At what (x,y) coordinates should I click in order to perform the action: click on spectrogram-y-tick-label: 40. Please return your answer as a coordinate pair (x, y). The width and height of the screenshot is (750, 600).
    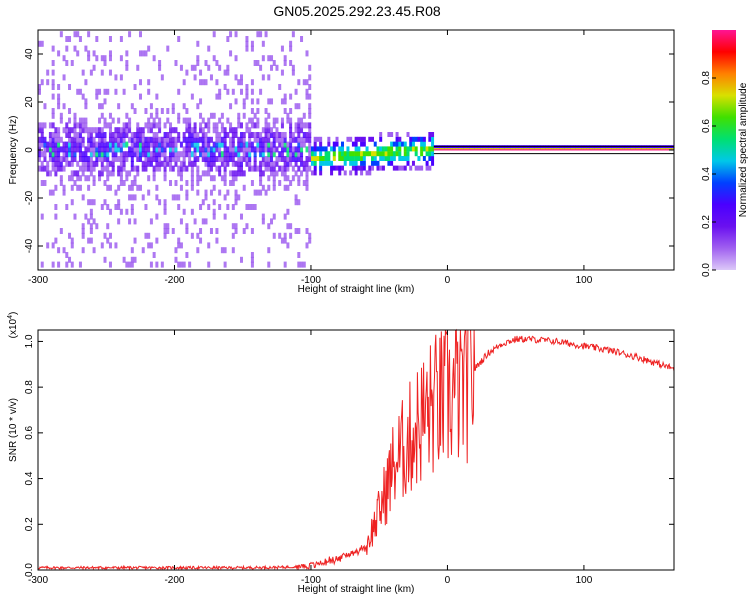
    Looking at the image, I should click on (29, 54).